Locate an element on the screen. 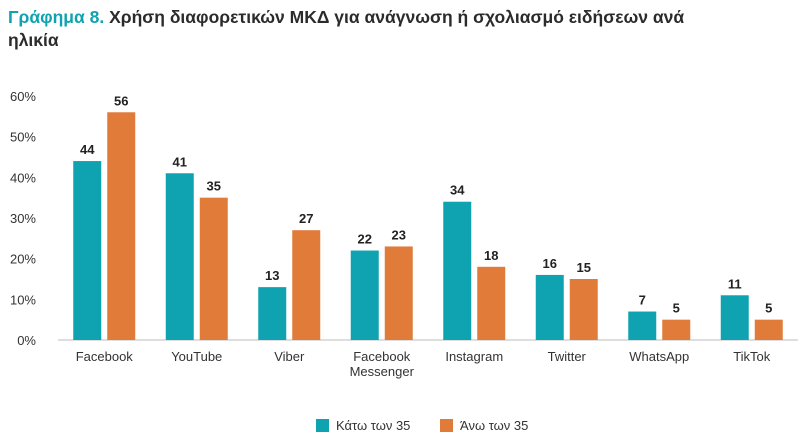 The height and width of the screenshot is (446, 800). bar-value-label: 11 is located at coordinates (735, 283).